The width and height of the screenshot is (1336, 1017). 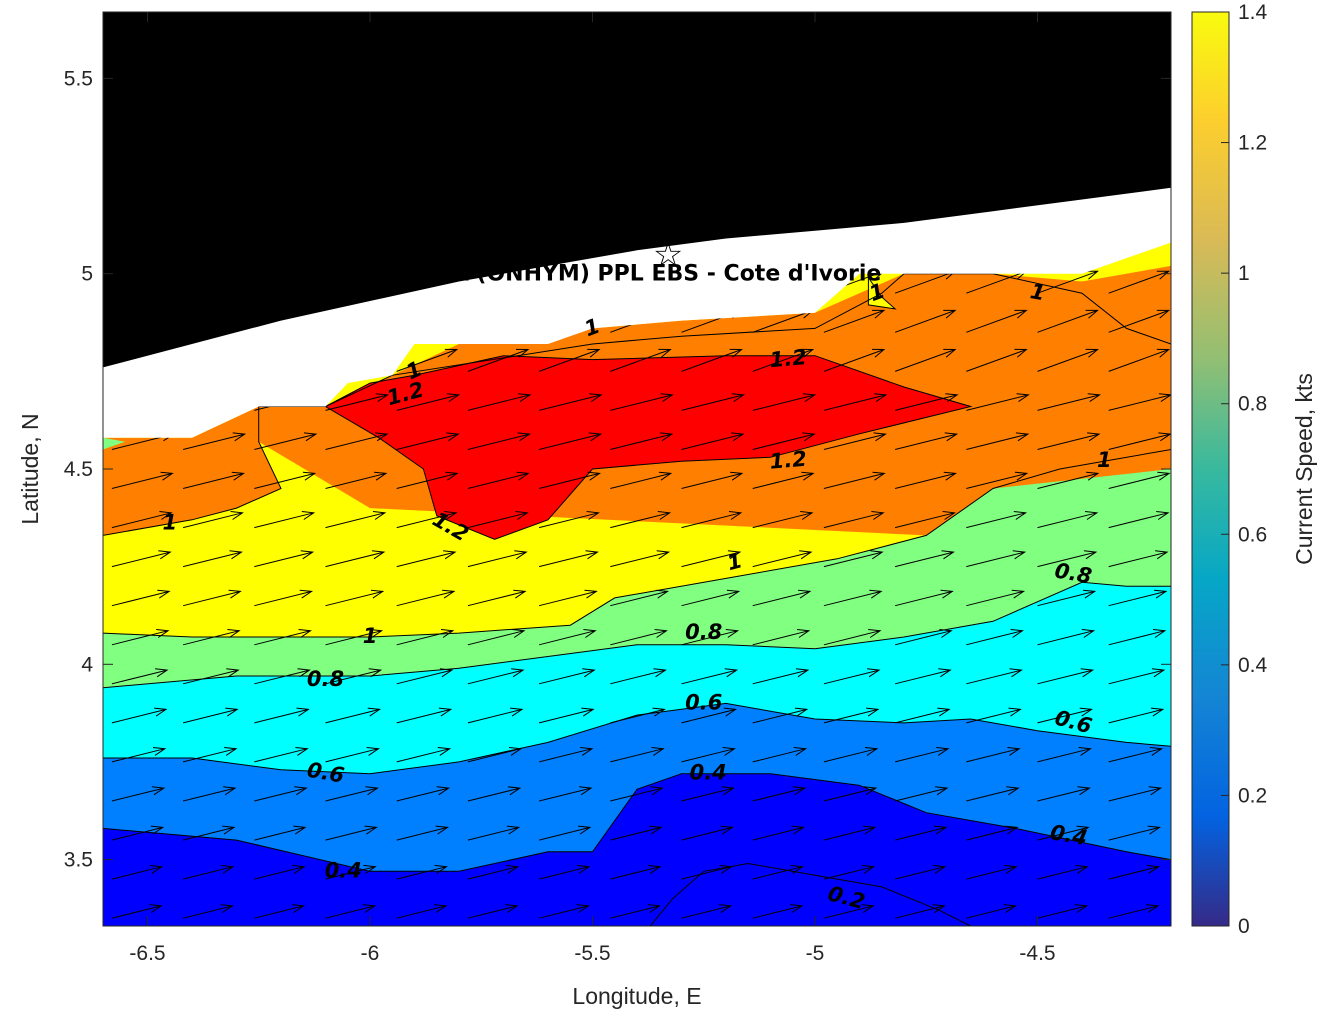 What do you see at coordinates (668, 255) in the screenshot?
I see `site-marker-icon: ☆` at bounding box center [668, 255].